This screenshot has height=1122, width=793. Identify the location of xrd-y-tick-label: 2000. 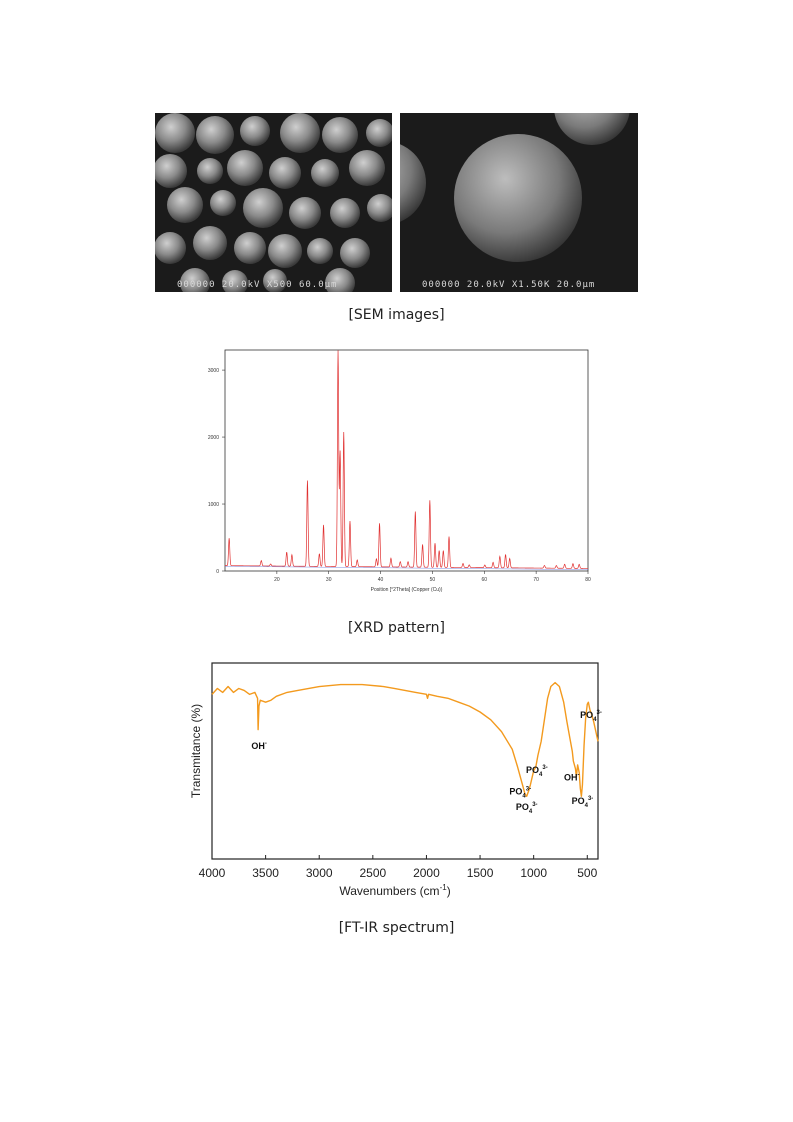
(213, 438).